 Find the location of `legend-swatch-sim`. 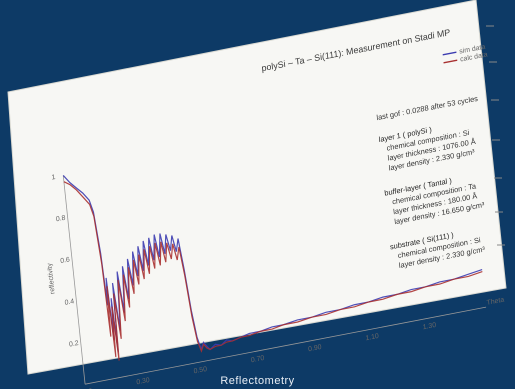

legend-swatch-sim is located at coordinates (449, 53).